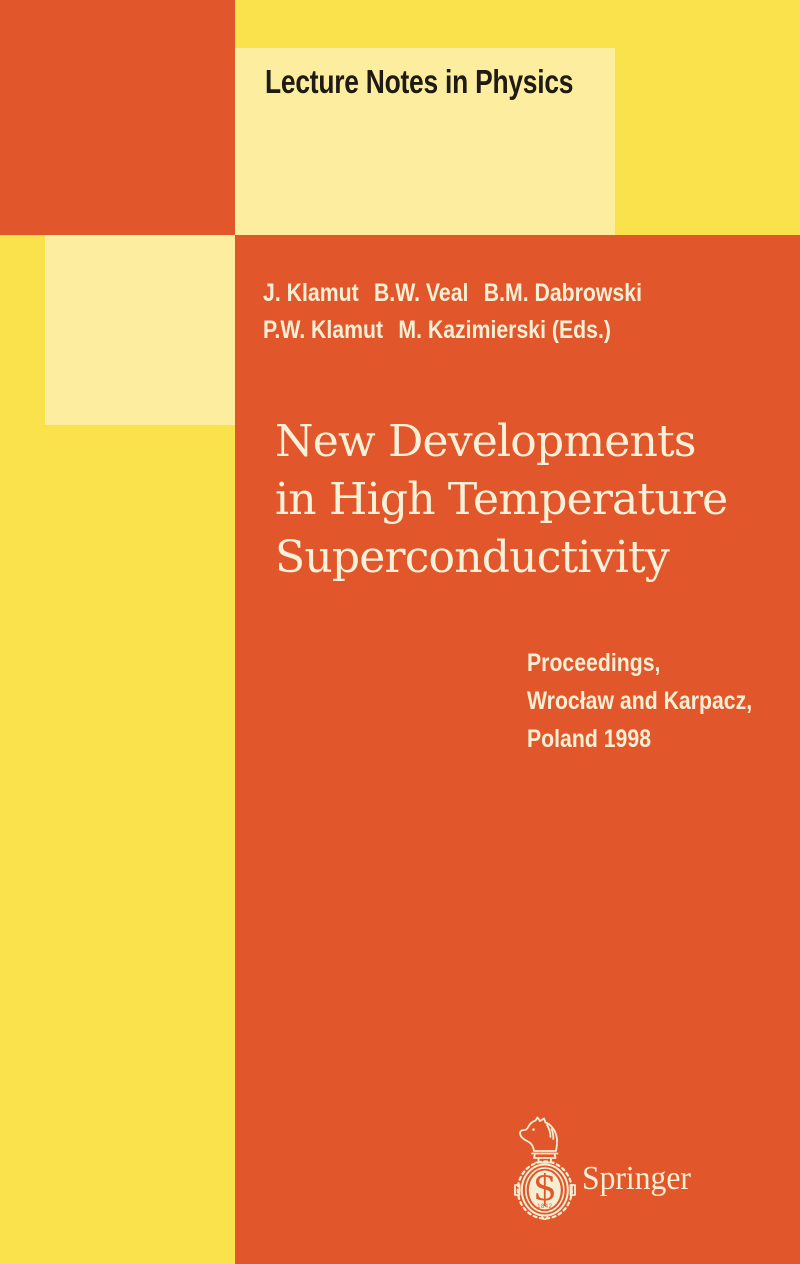 The image size is (800, 1264). What do you see at coordinates (472, 557) in the screenshot?
I see `book-title-line: Superconductivity` at bounding box center [472, 557].